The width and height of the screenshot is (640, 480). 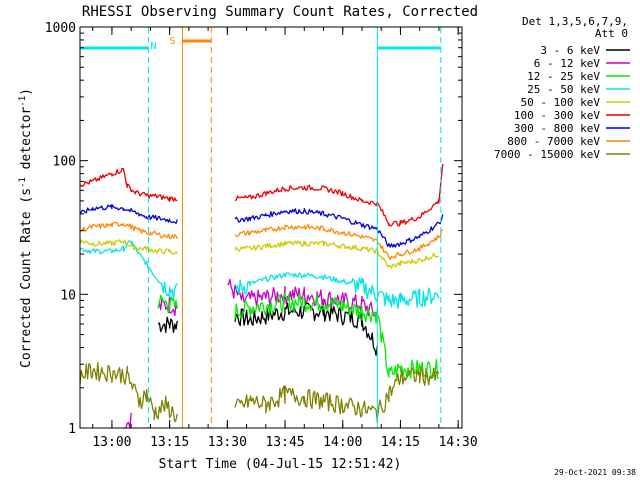 What do you see at coordinates (169, 442) in the screenshot?
I see `x-tick-label-2: 13:15` at bounding box center [169, 442].